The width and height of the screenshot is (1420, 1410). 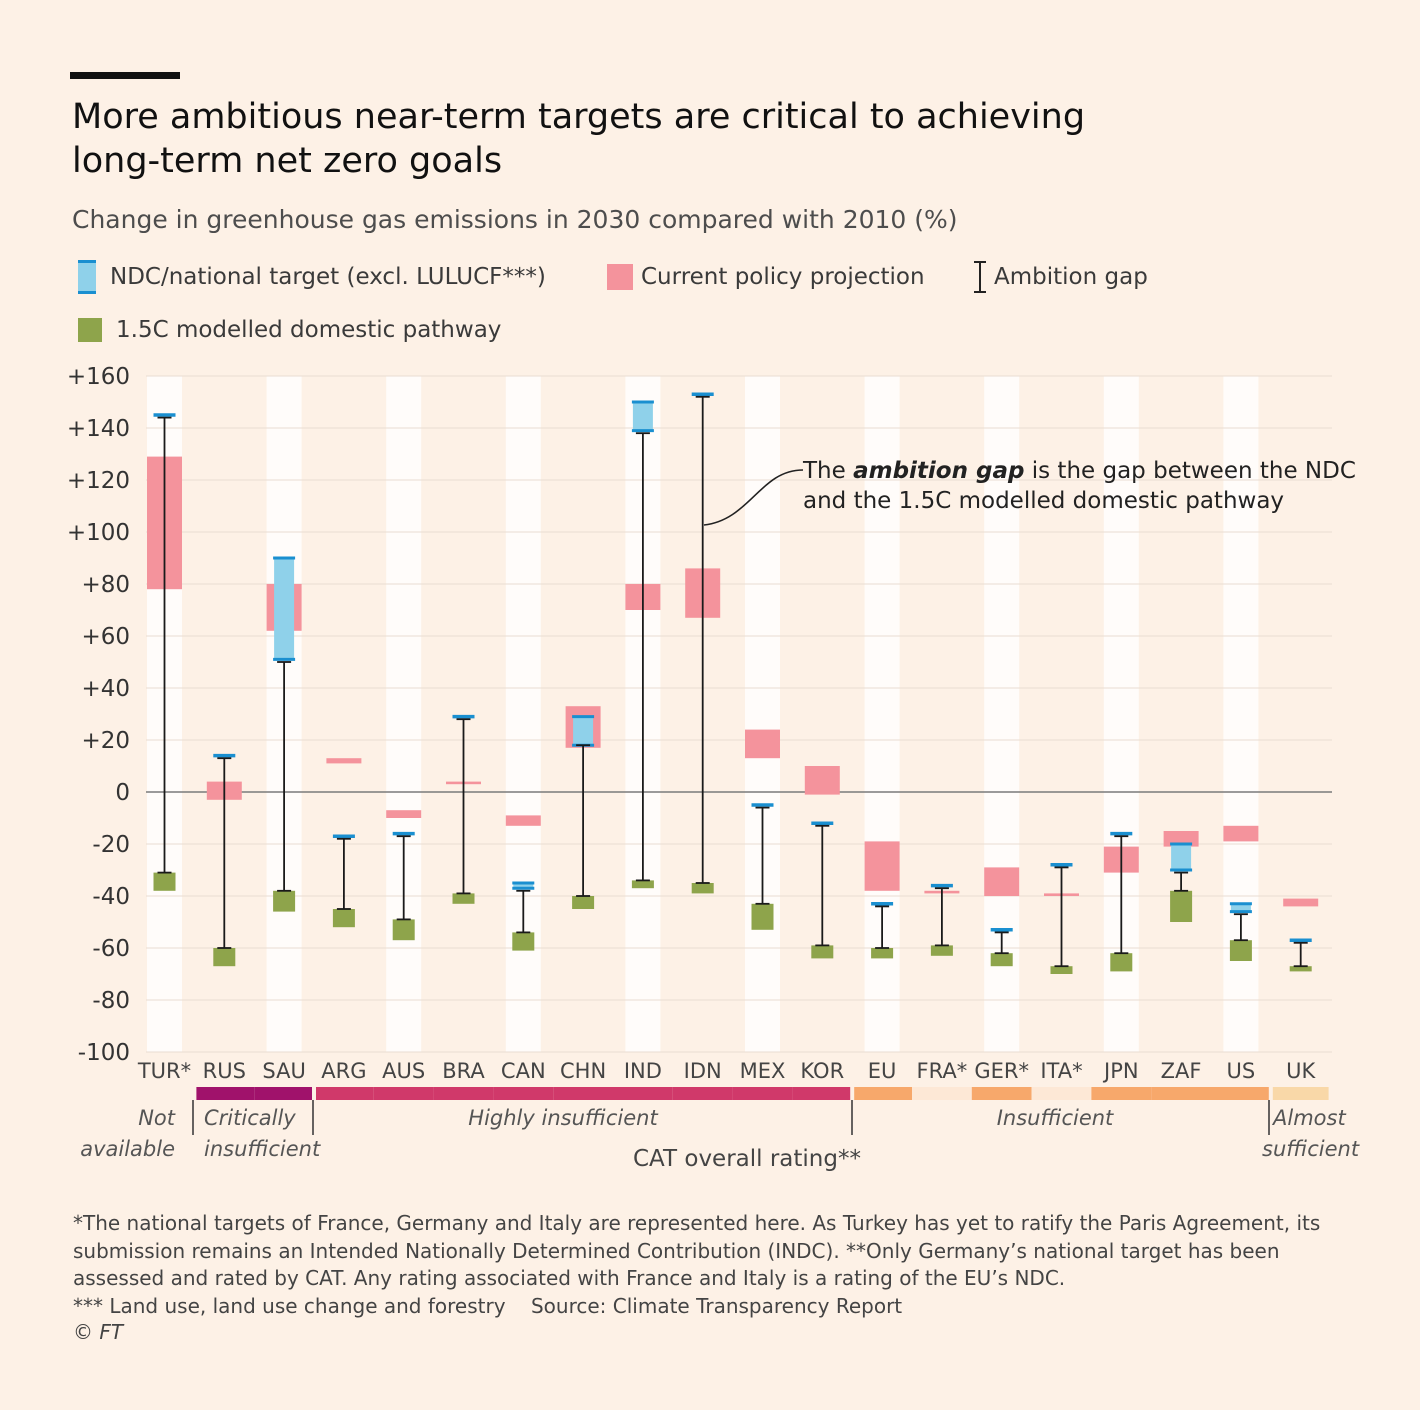 I want to click on x-tick-label: AUS, so click(x=403, y=1071).